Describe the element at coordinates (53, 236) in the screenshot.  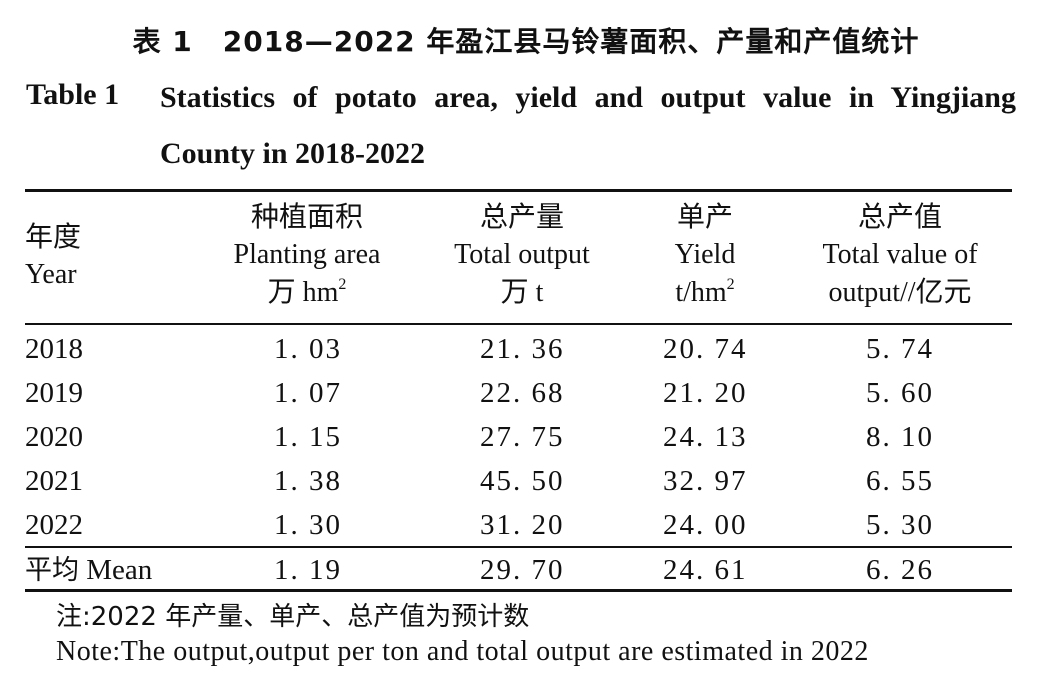
I see `header-year-cn: 年度` at that location.